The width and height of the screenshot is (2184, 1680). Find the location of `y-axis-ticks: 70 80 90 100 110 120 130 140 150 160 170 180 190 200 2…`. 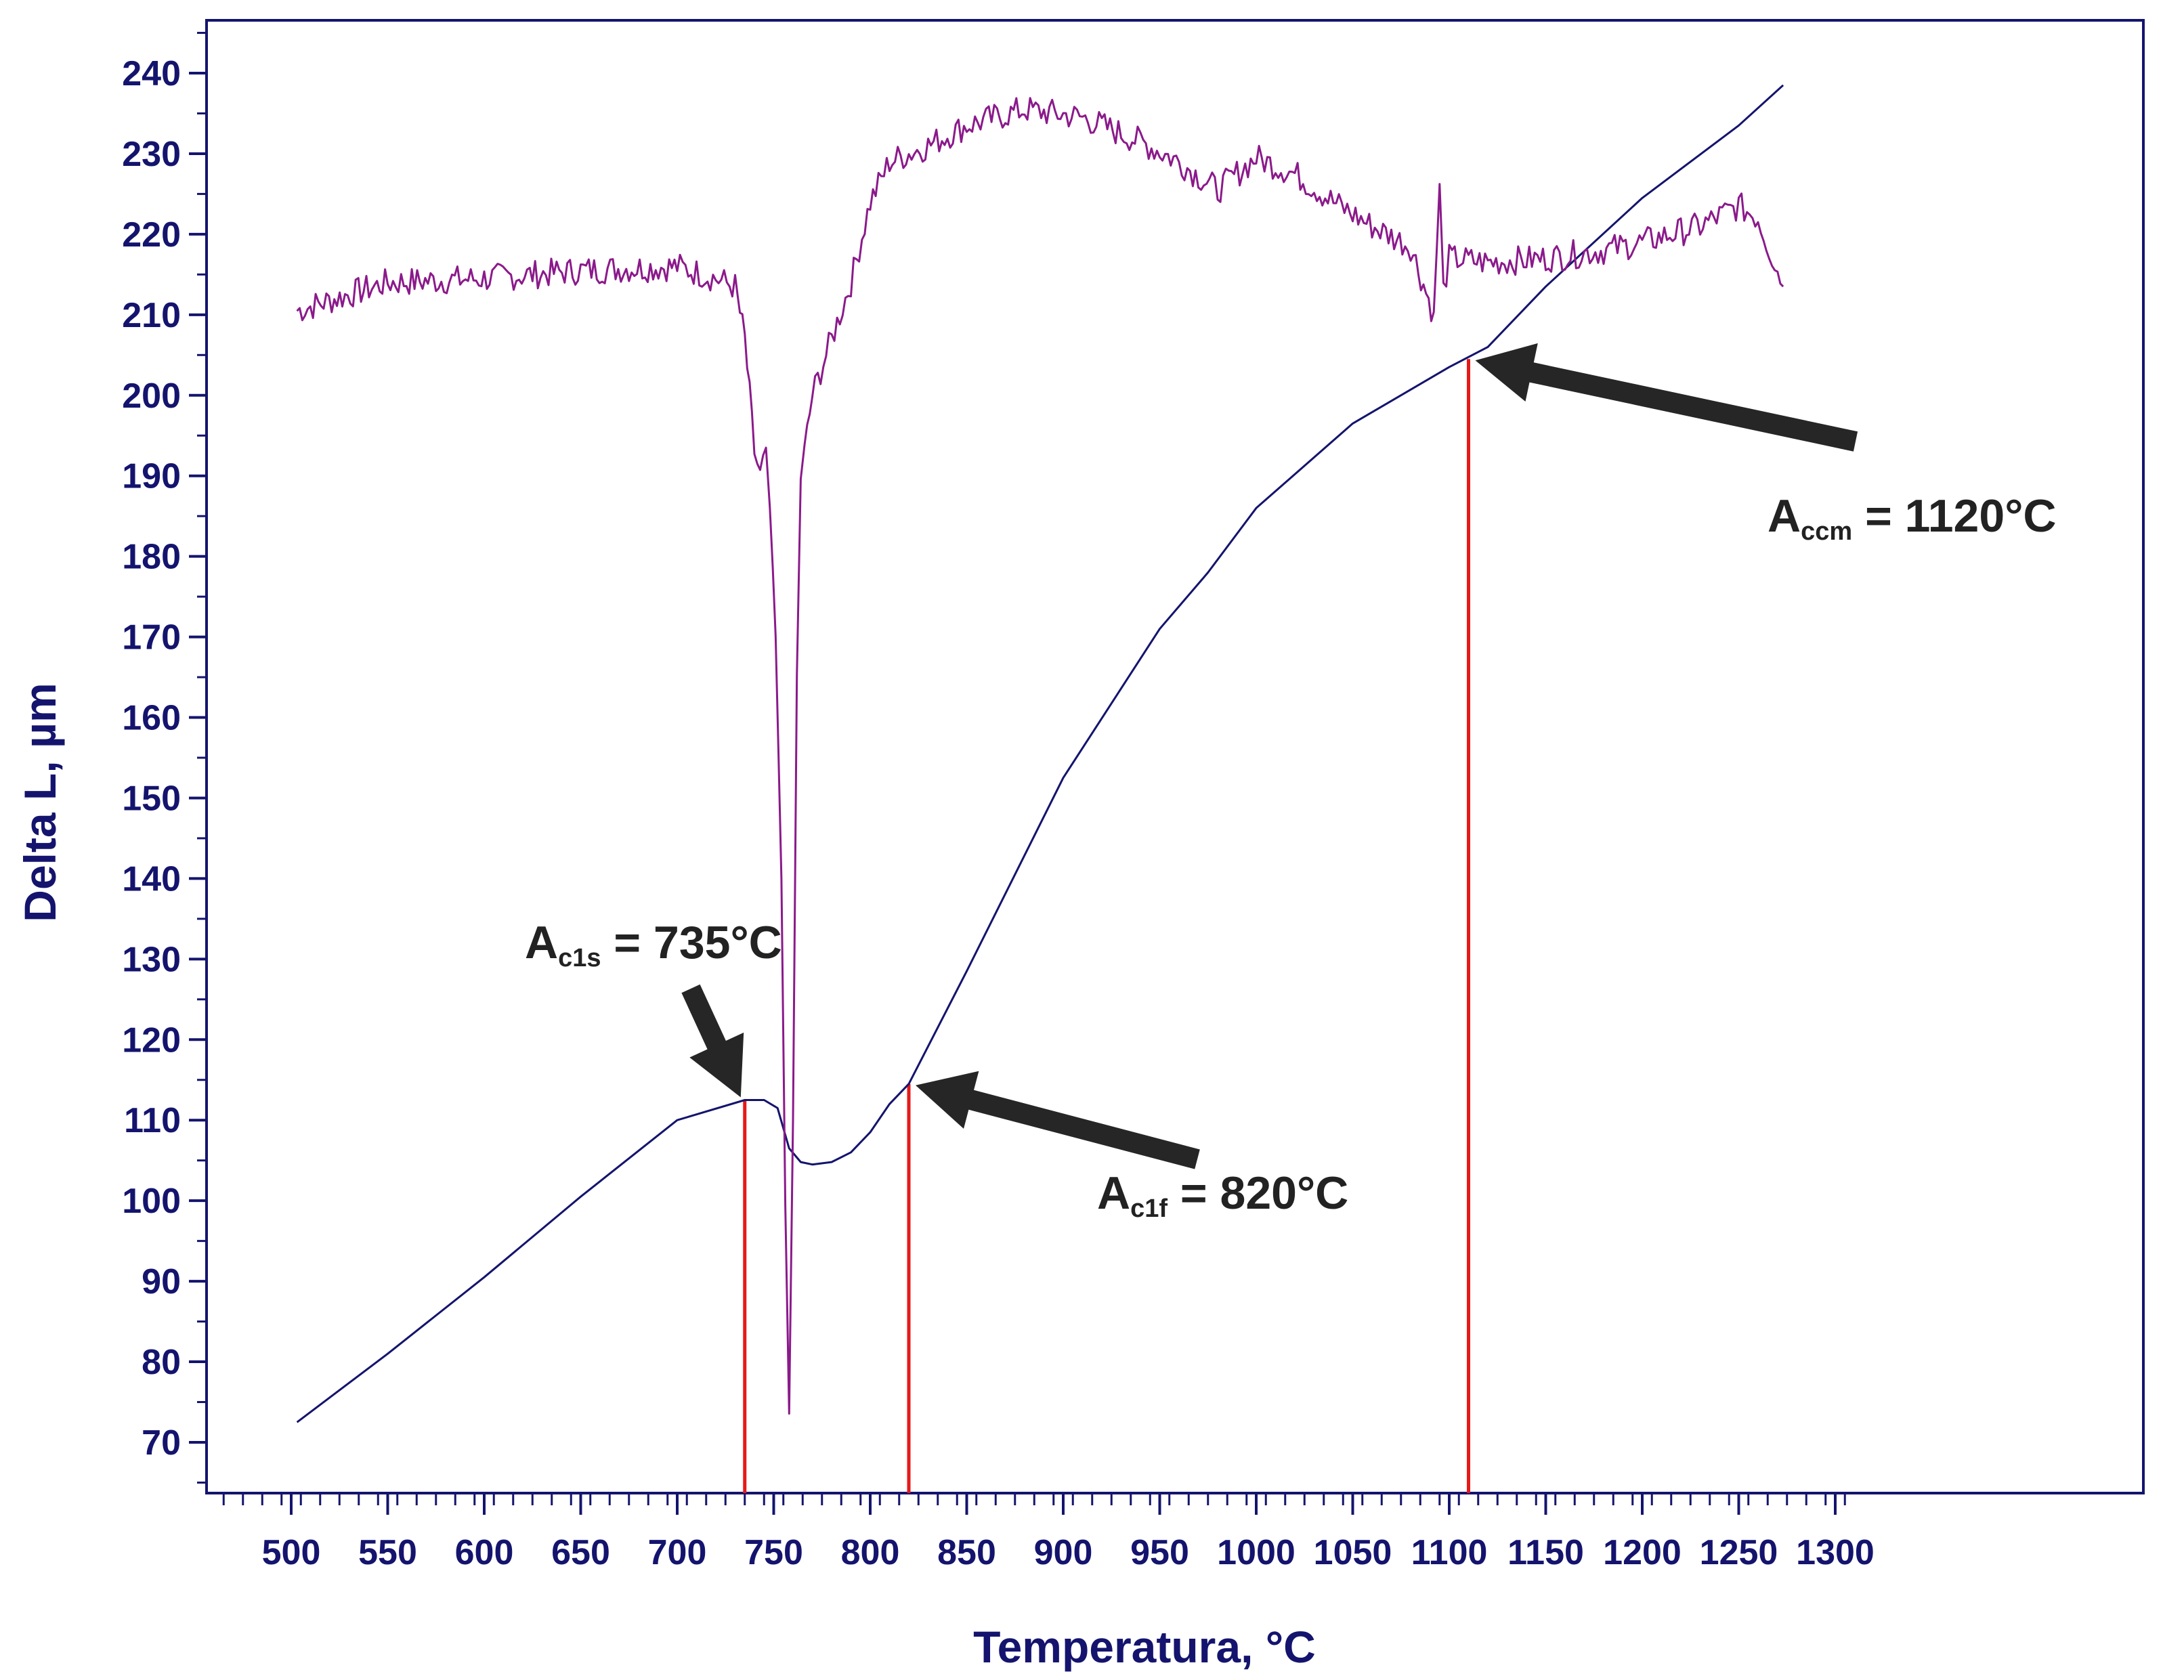

y-axis-ticks: 70 80 90 100 110 120 130 140 150 160 170 180 190 200 2… is located at coordinates (165, 758).